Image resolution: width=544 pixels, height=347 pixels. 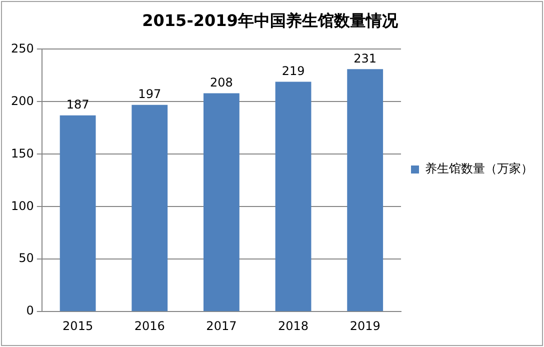 What do you see at coordinates (293, 71) in the screenshot?
I see `data-label: 219` at bounding box center [293, 71].